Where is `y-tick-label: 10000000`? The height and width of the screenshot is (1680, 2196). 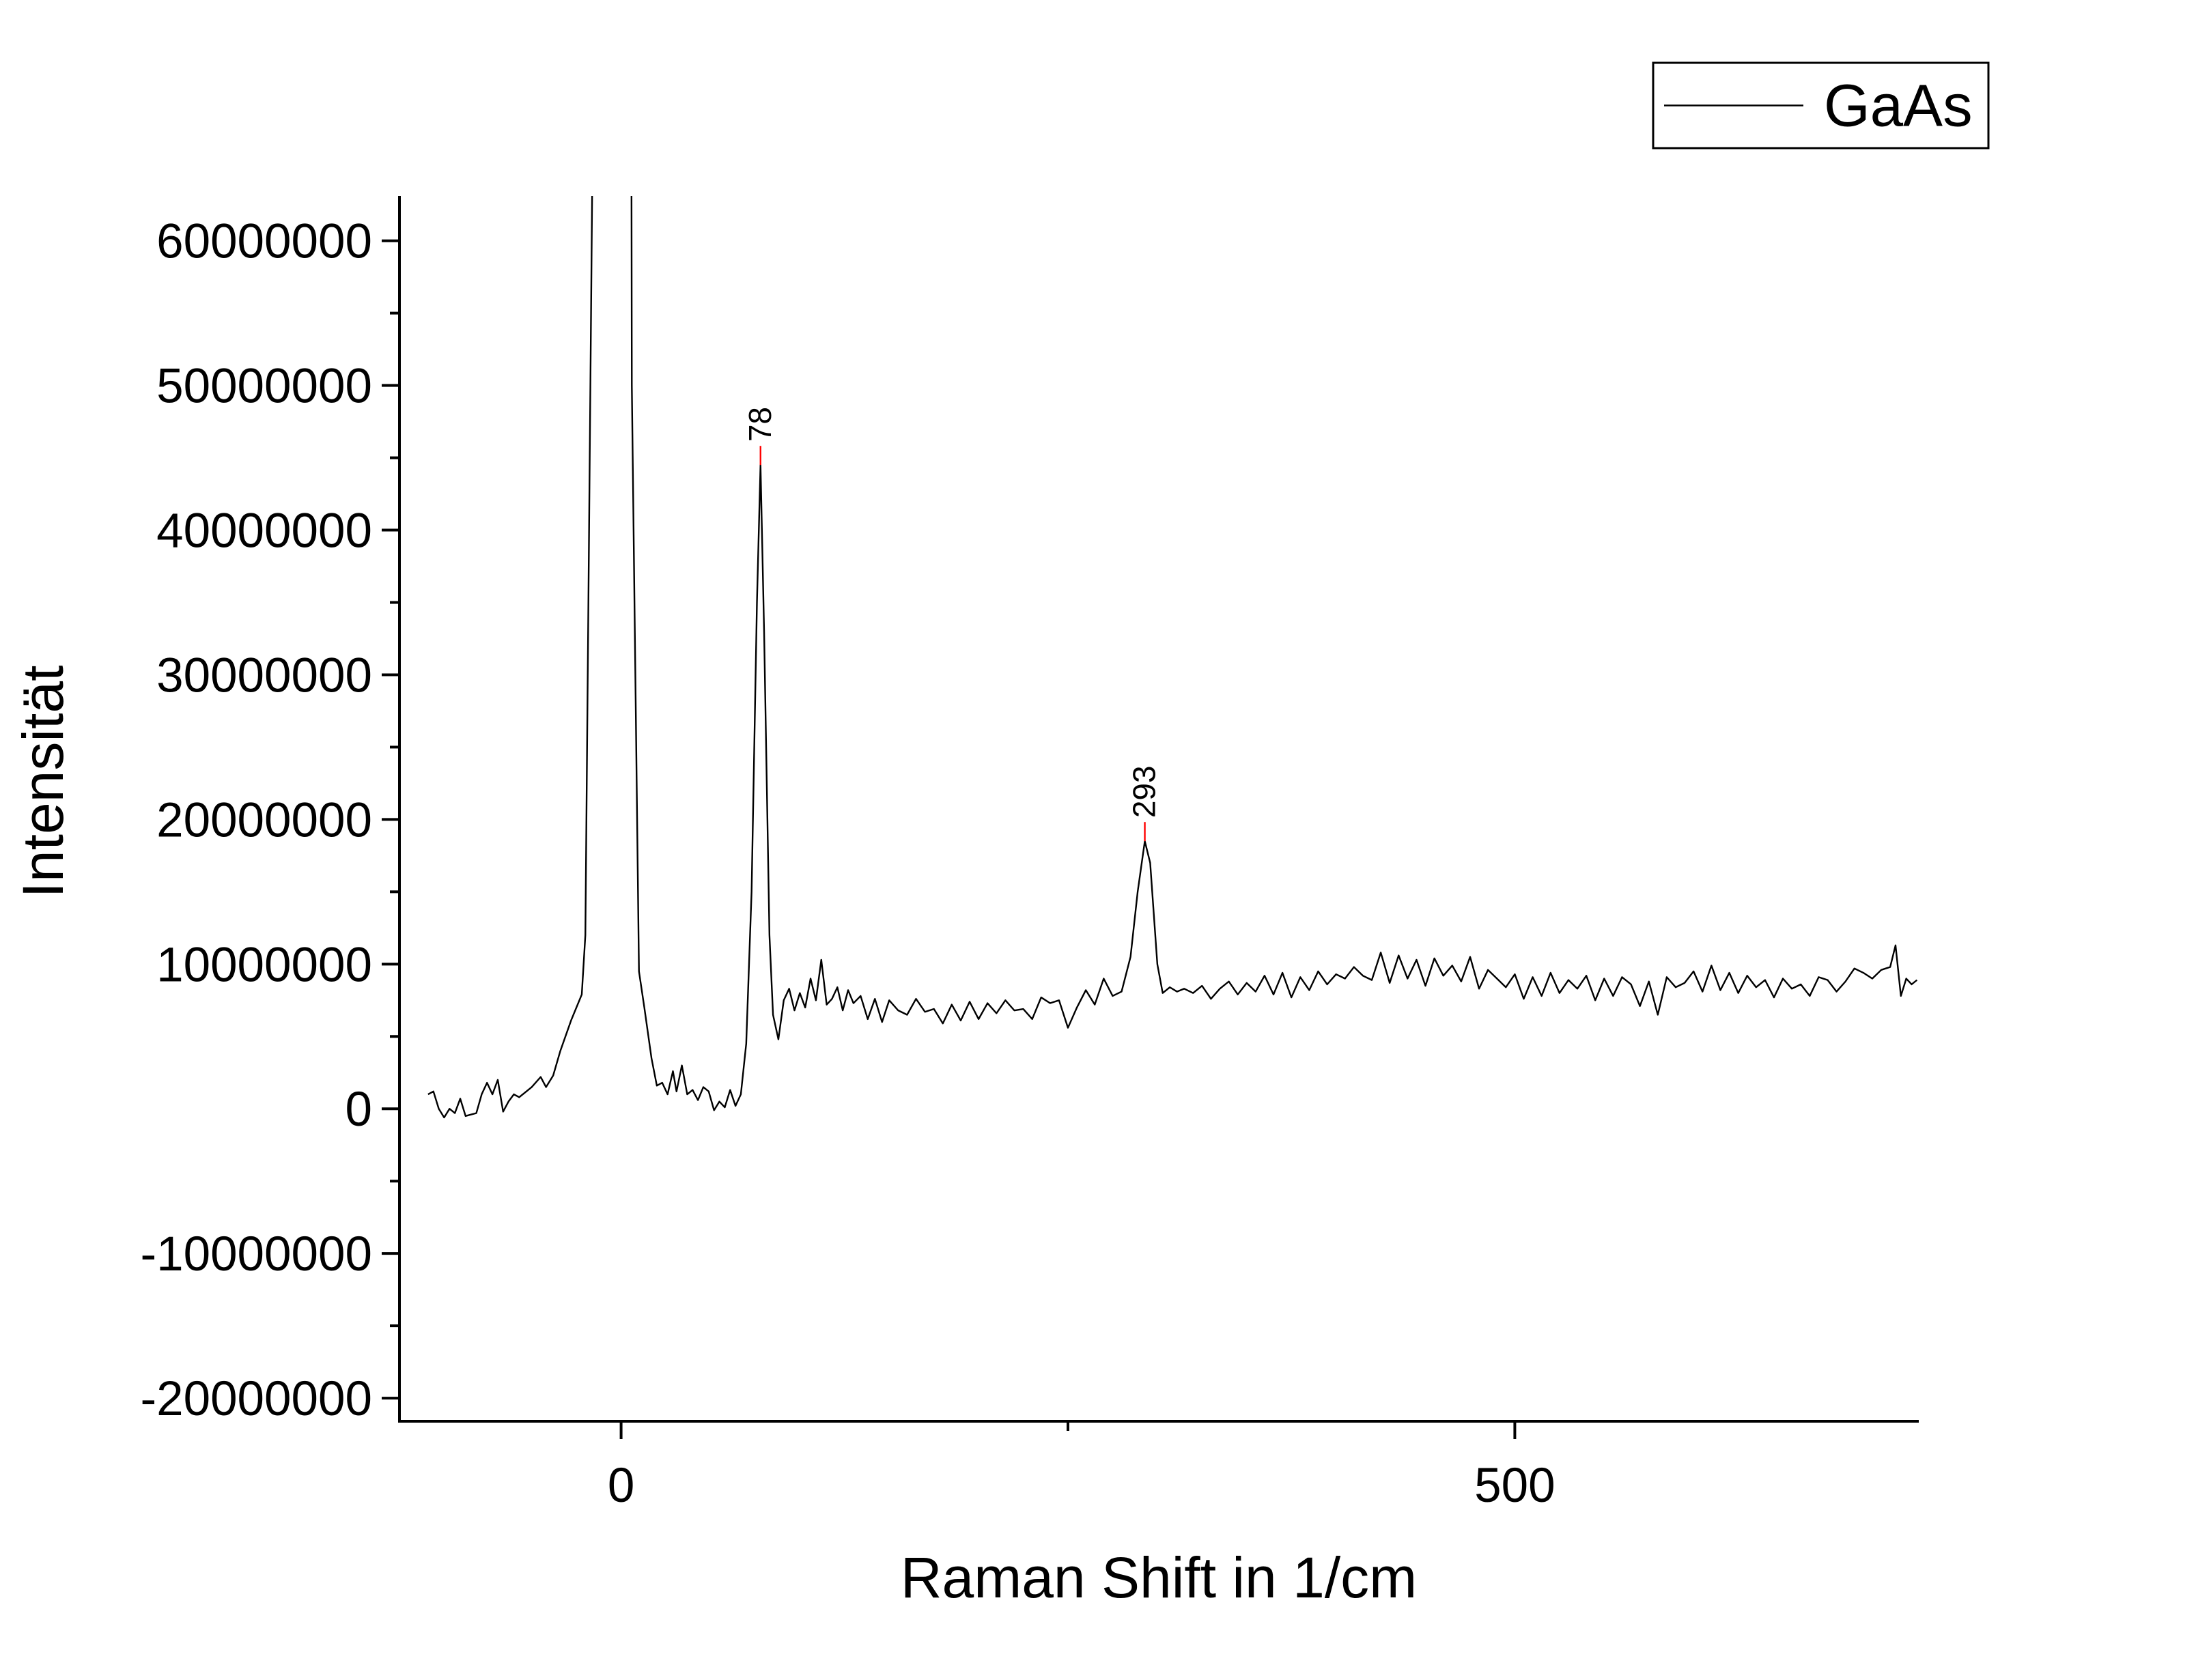 y-tick-label: 10000000 is located at coordinates (264, 965).